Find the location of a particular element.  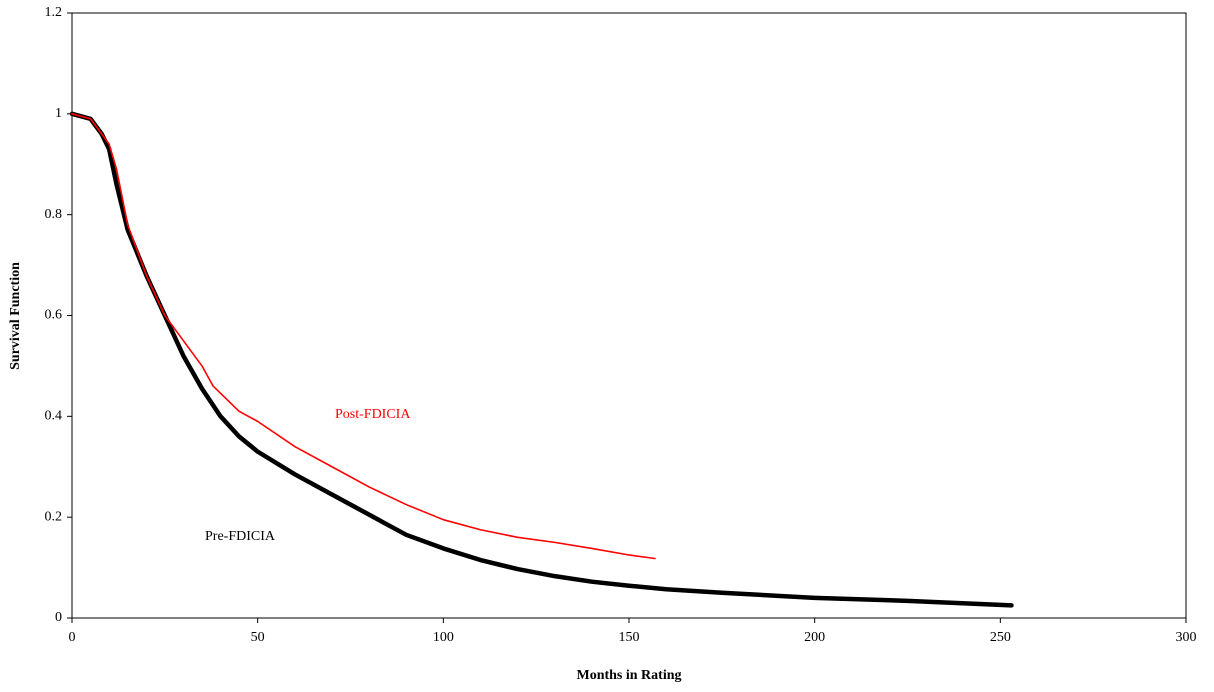

x-tick-label: 300 is located at coordinates (1186, 637).